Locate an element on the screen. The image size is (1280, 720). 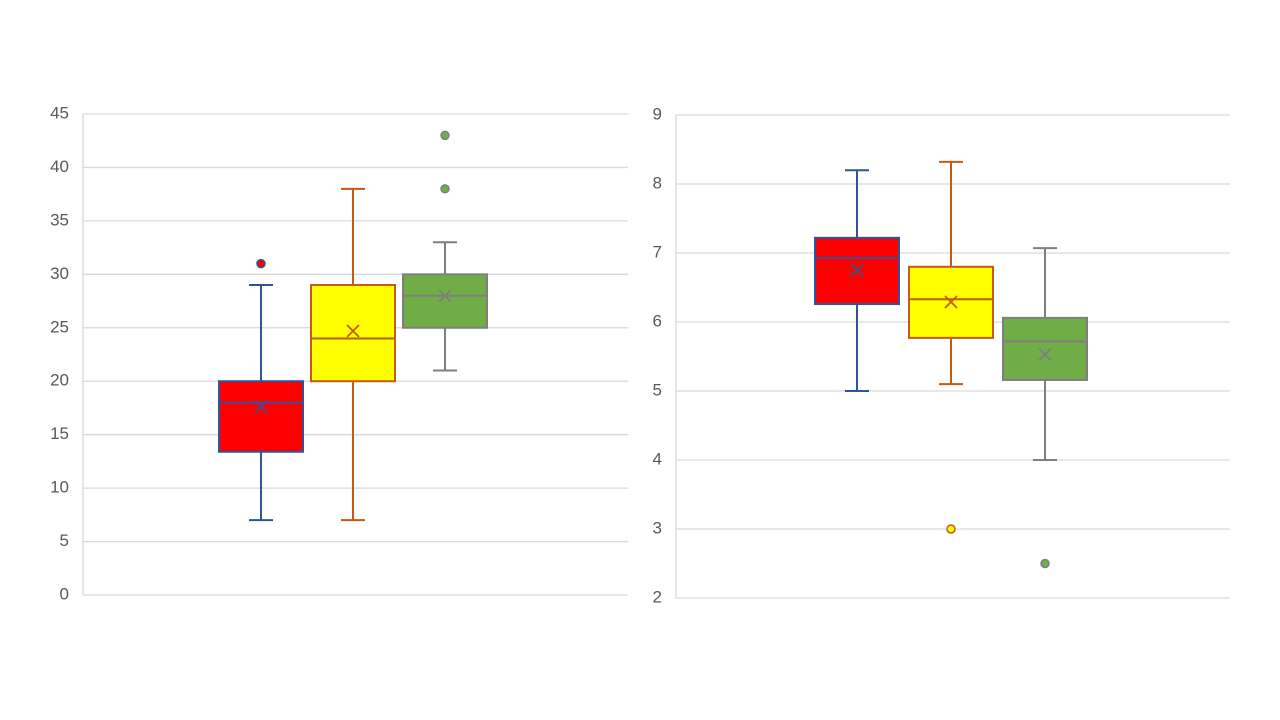
y-tick-label: 7 is located at coordinates (657, 251).